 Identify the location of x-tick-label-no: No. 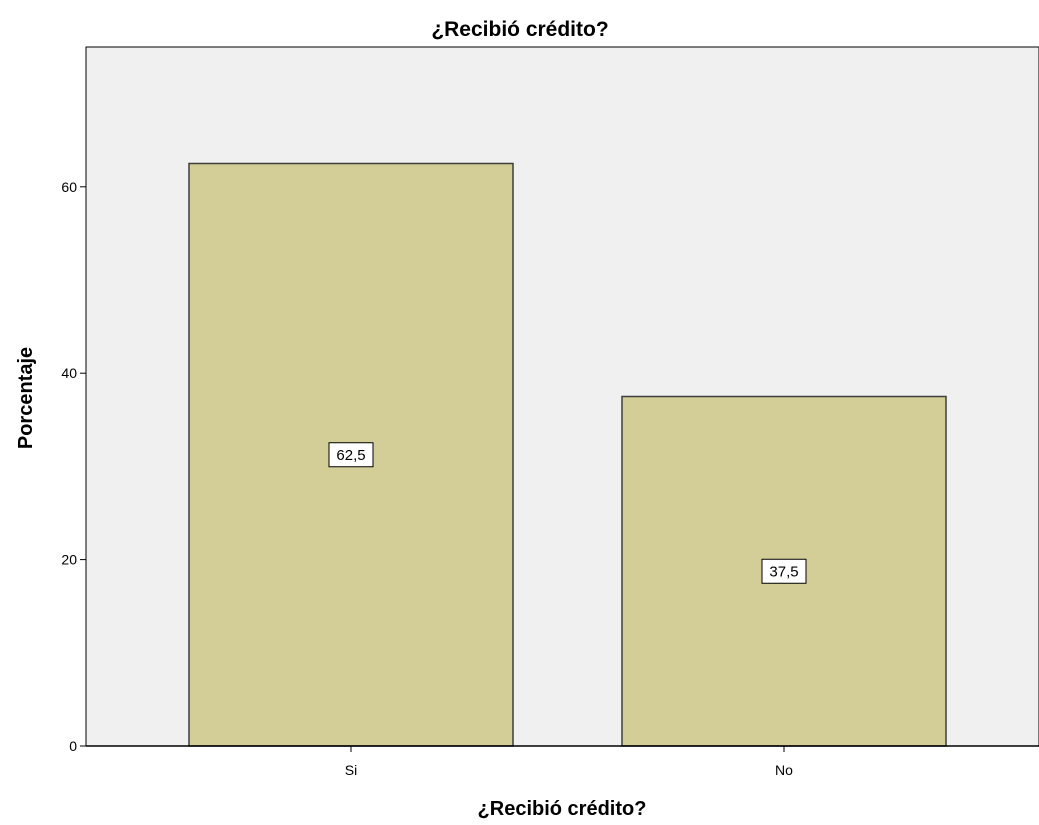
(784, 770).